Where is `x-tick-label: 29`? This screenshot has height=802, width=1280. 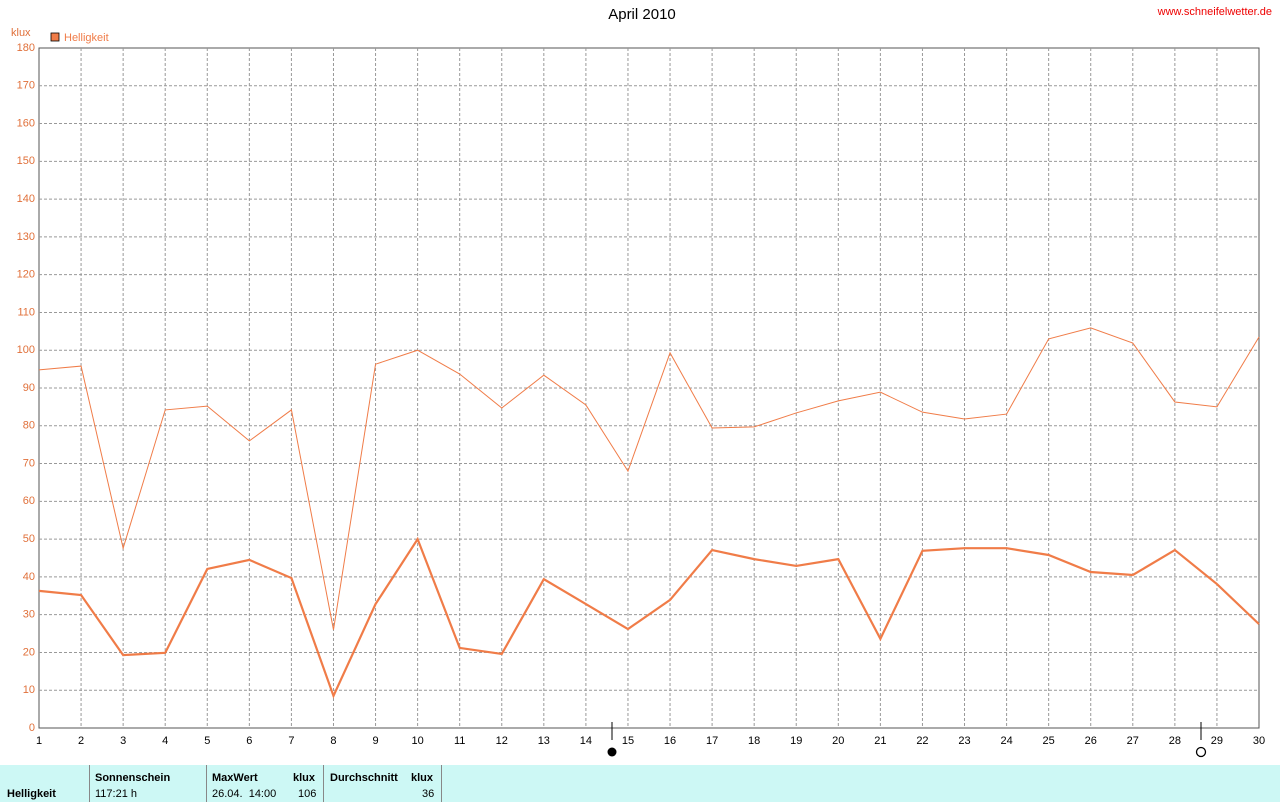 x-tick-label: 29 is located at coordinates (1217, 741).